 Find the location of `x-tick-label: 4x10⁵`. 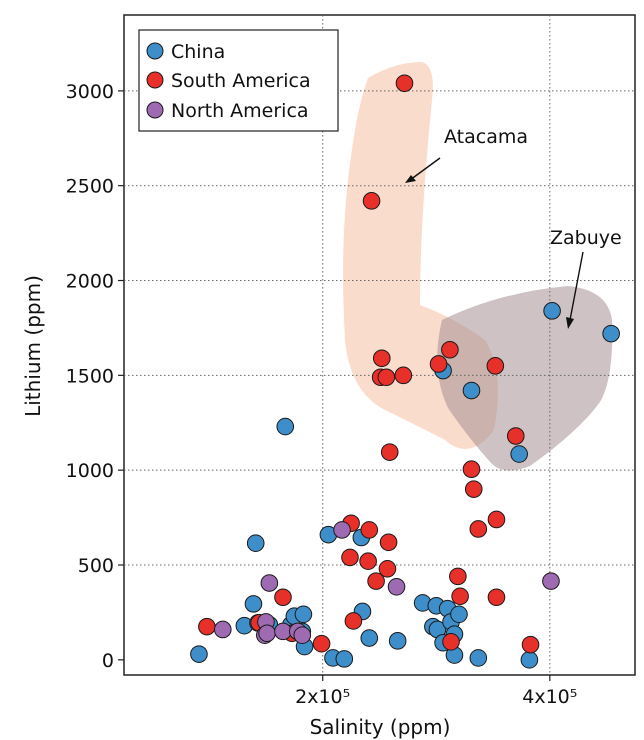

x-tick-label: 4x10⁵ is located at coordinates (549, 697).